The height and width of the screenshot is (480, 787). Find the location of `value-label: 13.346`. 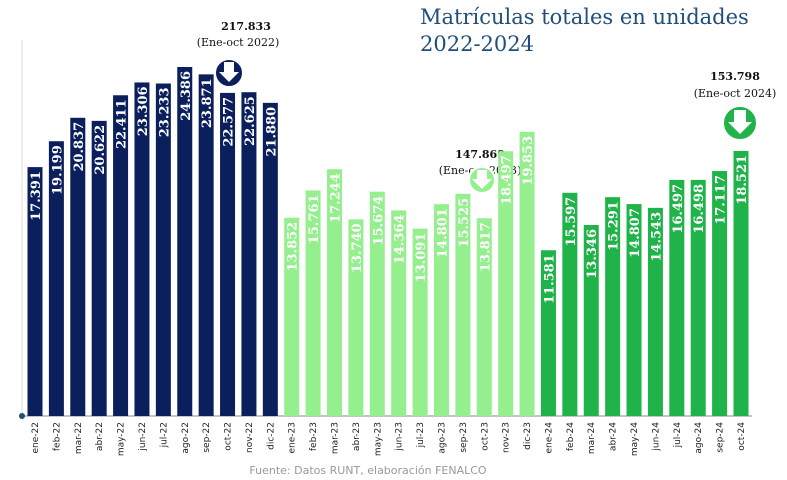

value-label: 13.346 is located at coordinates (592, 254).